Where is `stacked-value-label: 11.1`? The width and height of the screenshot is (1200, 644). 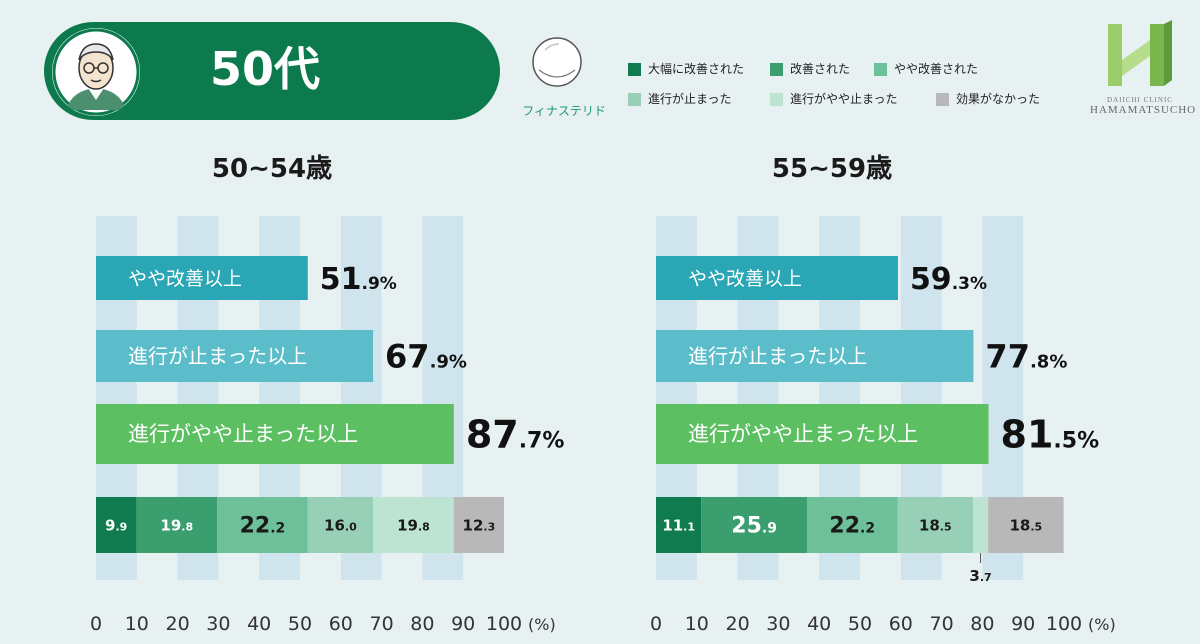
stacked-value-label: 11.1 is located at coordinates (678, 525).